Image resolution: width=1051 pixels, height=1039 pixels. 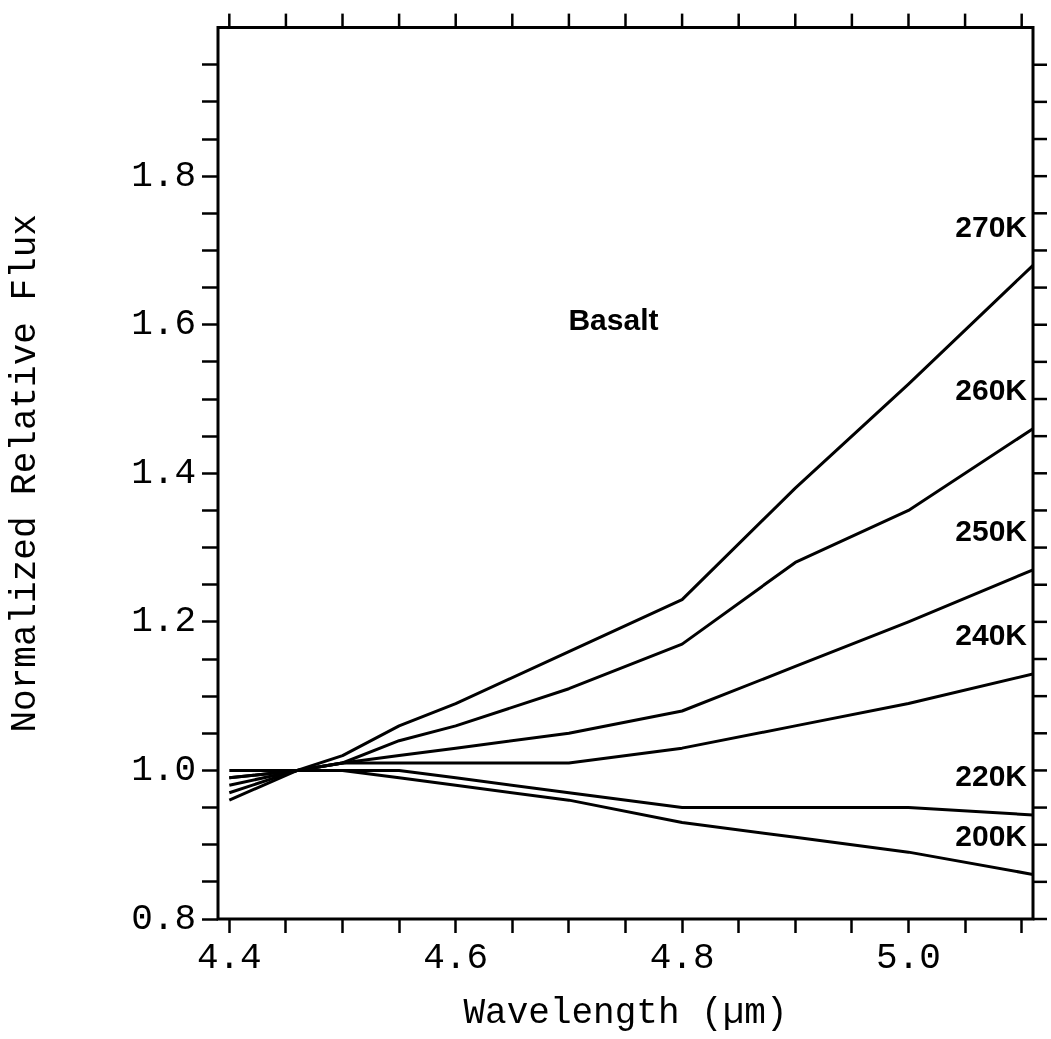 I want to click on legend-label: 200K, so click(x=991, y=835).